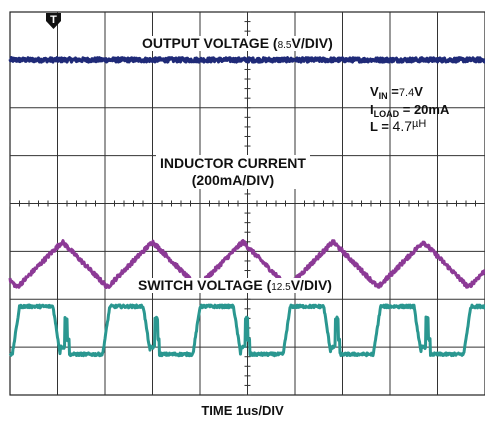 This screenshot has height=423, width=485. What do you see at coordinates (410, 109) in the screenshot?
I see `conditions-block: VIN =7.4V ILOAD = 20mA L = 4.7µH` at bounding box center [410, 109].